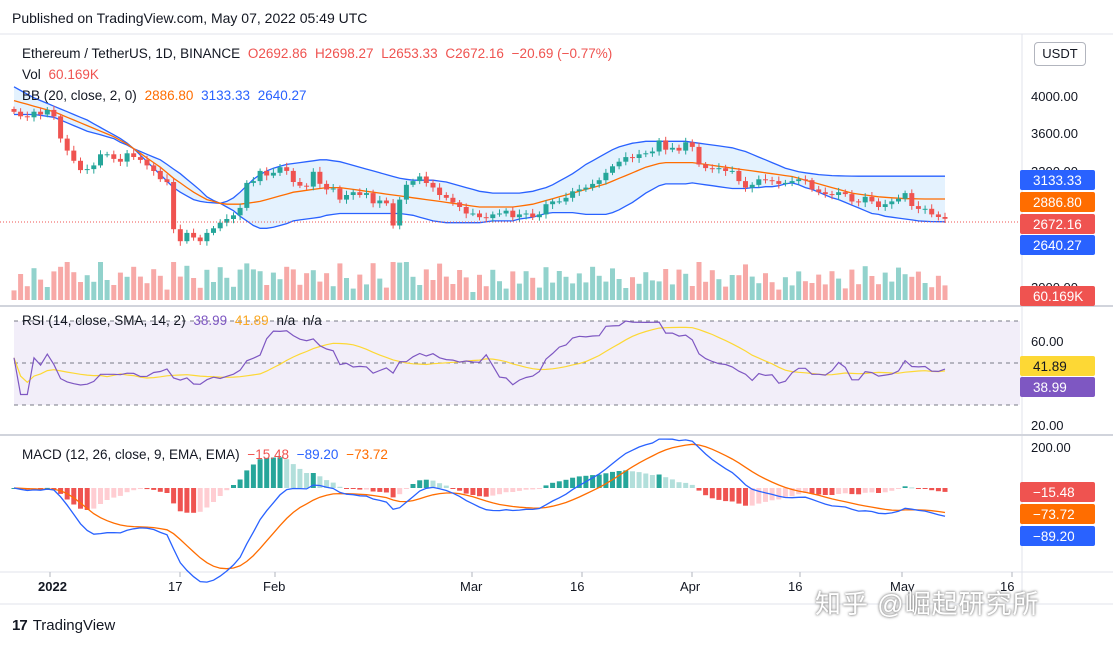 Image resolution: width=1113 pixels, height=648 pixels. Describe the element at coordinates (479, 358) in the screenshot. I see `rsi-line` at that location.